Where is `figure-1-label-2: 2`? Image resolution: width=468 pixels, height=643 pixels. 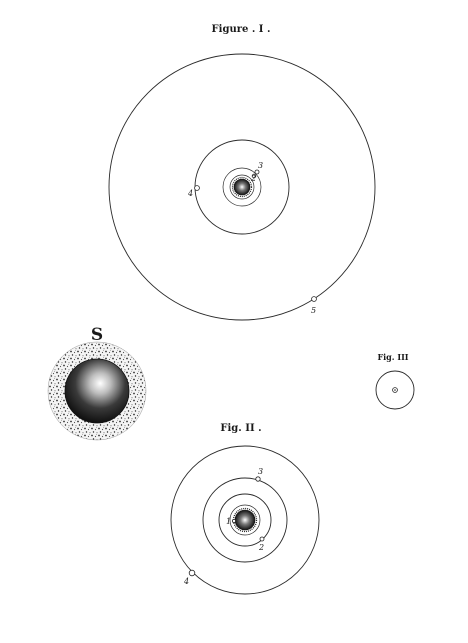
figure-1-label-2: 2 is located at coordinates (253, 178).